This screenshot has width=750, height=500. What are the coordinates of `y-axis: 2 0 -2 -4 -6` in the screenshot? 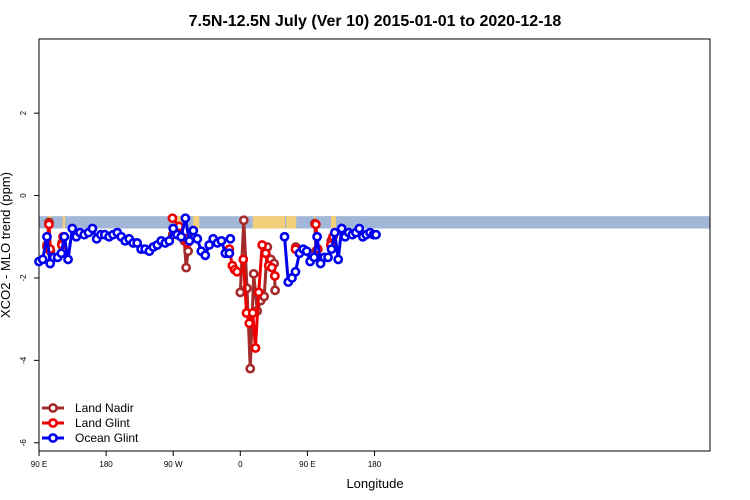 It's located at (29, 278).